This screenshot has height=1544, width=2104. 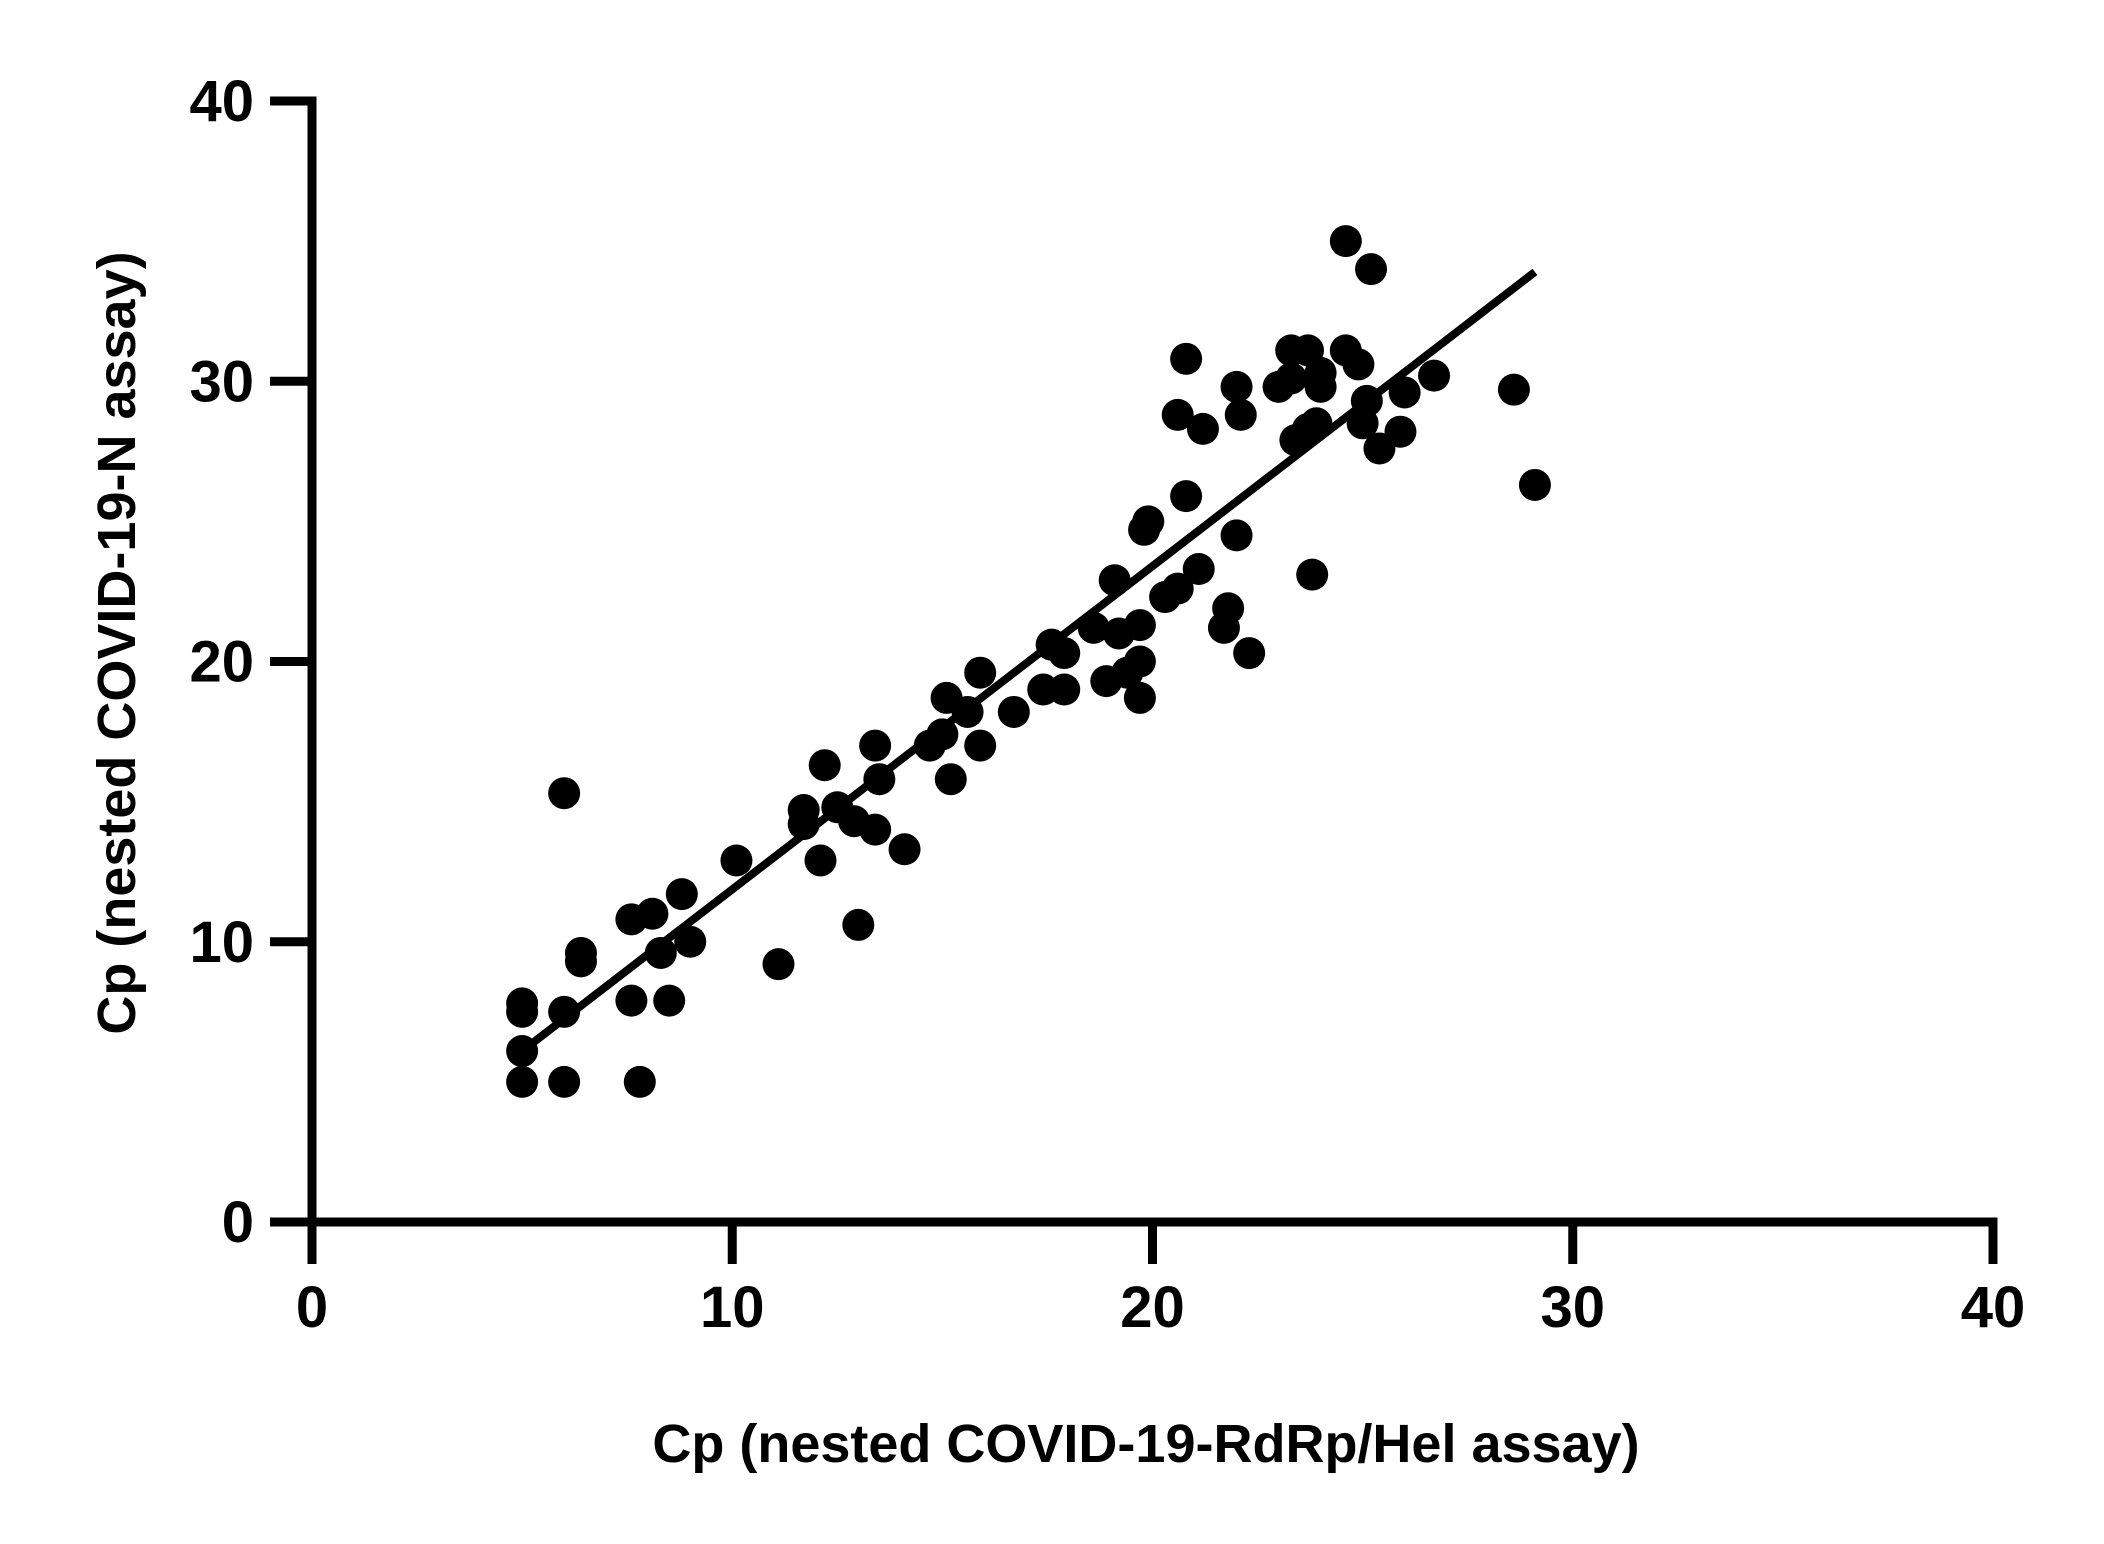 What do you see at coordinates (221, 942) in the screenshot?
I see `y-tick-label: 10` at bounding box center [221, 942].